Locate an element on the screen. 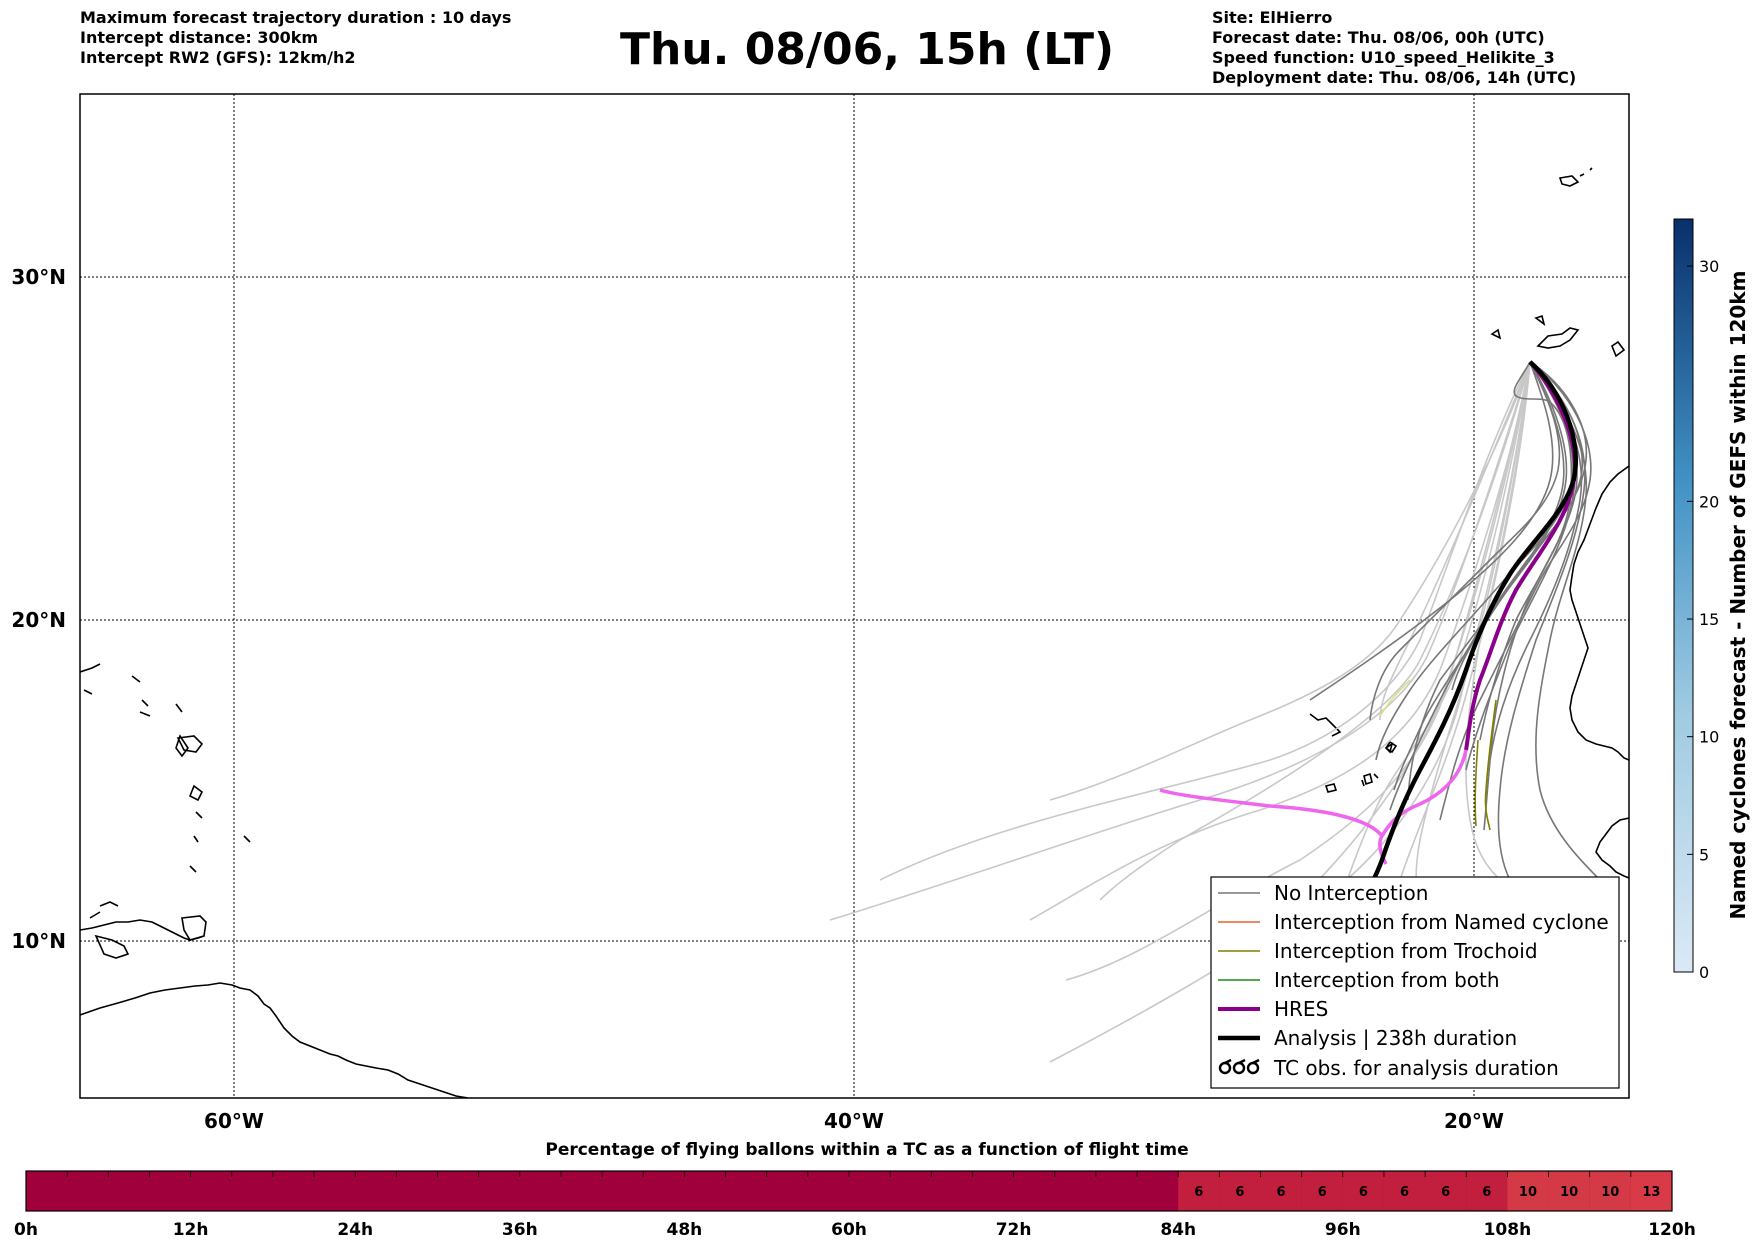 The image size is (1752, 1241). forecast-date-text: Forecast date: Thu. 08/06, 00h (UTC) is located at coordinates (1378, 37).